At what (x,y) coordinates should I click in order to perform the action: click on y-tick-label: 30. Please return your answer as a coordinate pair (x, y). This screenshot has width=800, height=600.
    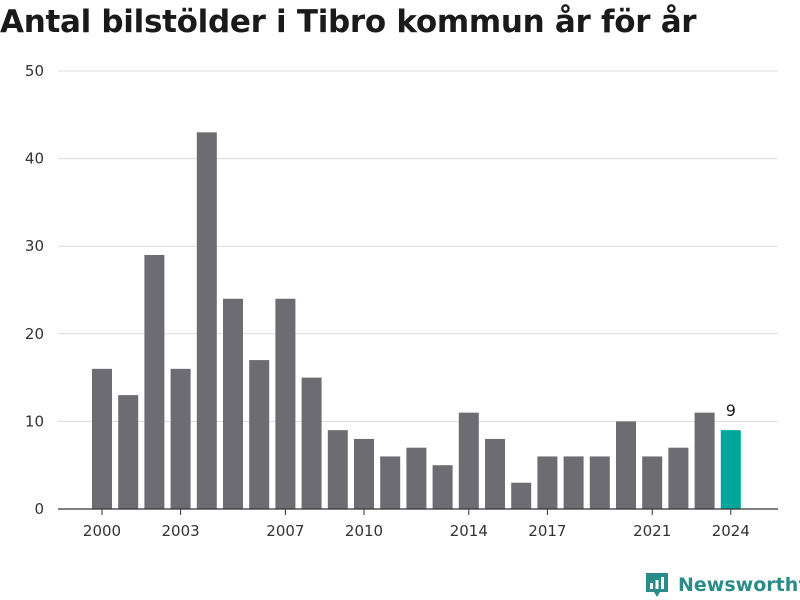
    Looking at the image, I should click on (34, 246).